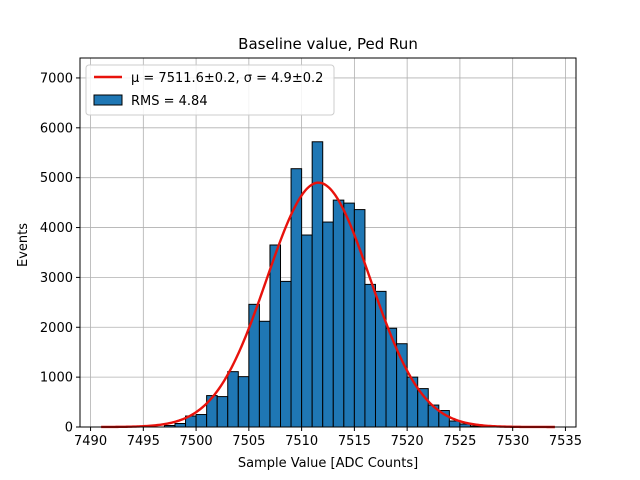 Image resolution: width=640 pixels, height=480 pixels. What do you see at coordinates (56, 378) in the screenshot?
I see `y-tick-label: 1000` at bounding box center [56, 378].